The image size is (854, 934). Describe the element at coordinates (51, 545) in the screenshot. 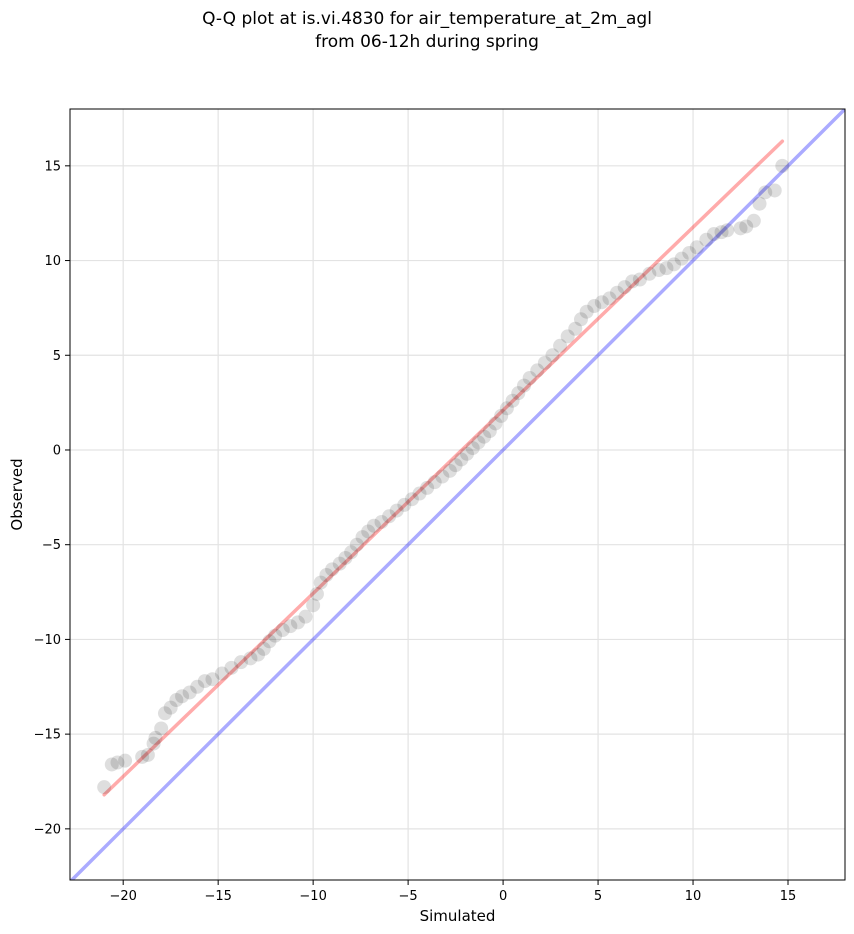

I see `y-tick-label: −5` at that location.